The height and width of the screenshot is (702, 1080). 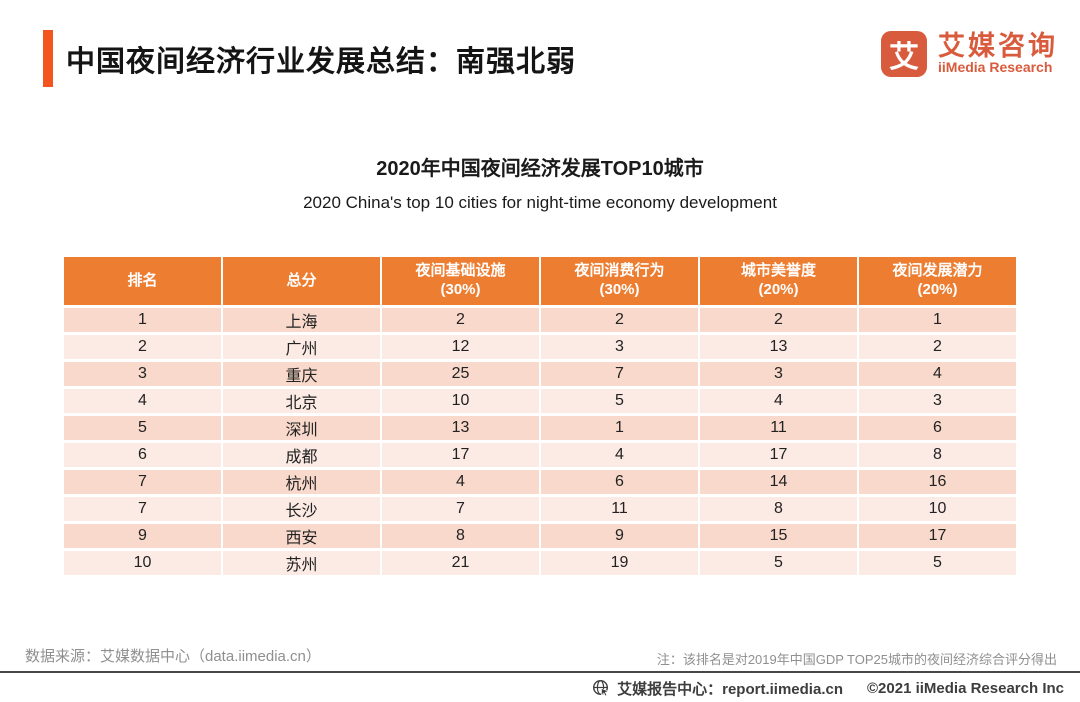 I want to click on reputation-rank-cell: 8, so click(x=778, y=509).